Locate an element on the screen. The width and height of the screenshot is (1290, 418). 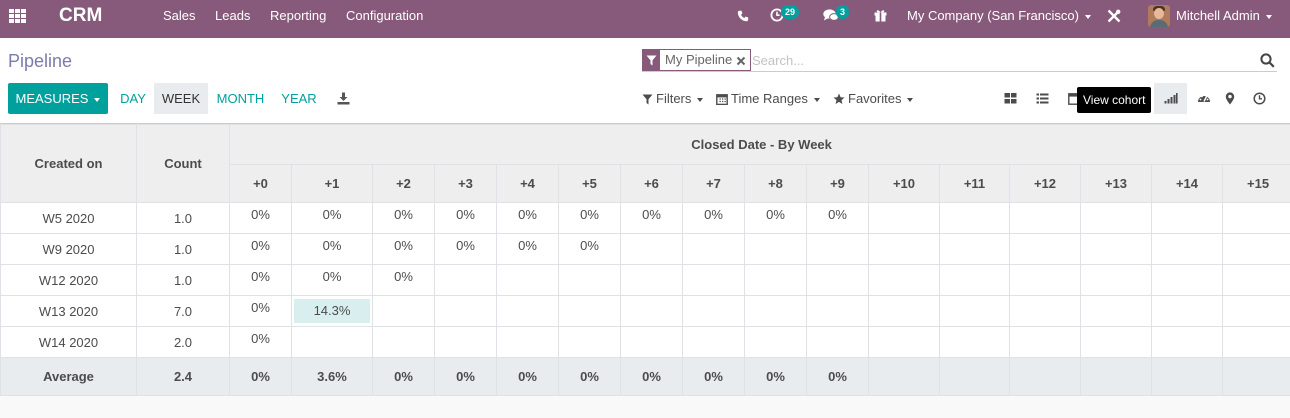
cohort-cell: 14.3% is located at coordinates (332, 311).